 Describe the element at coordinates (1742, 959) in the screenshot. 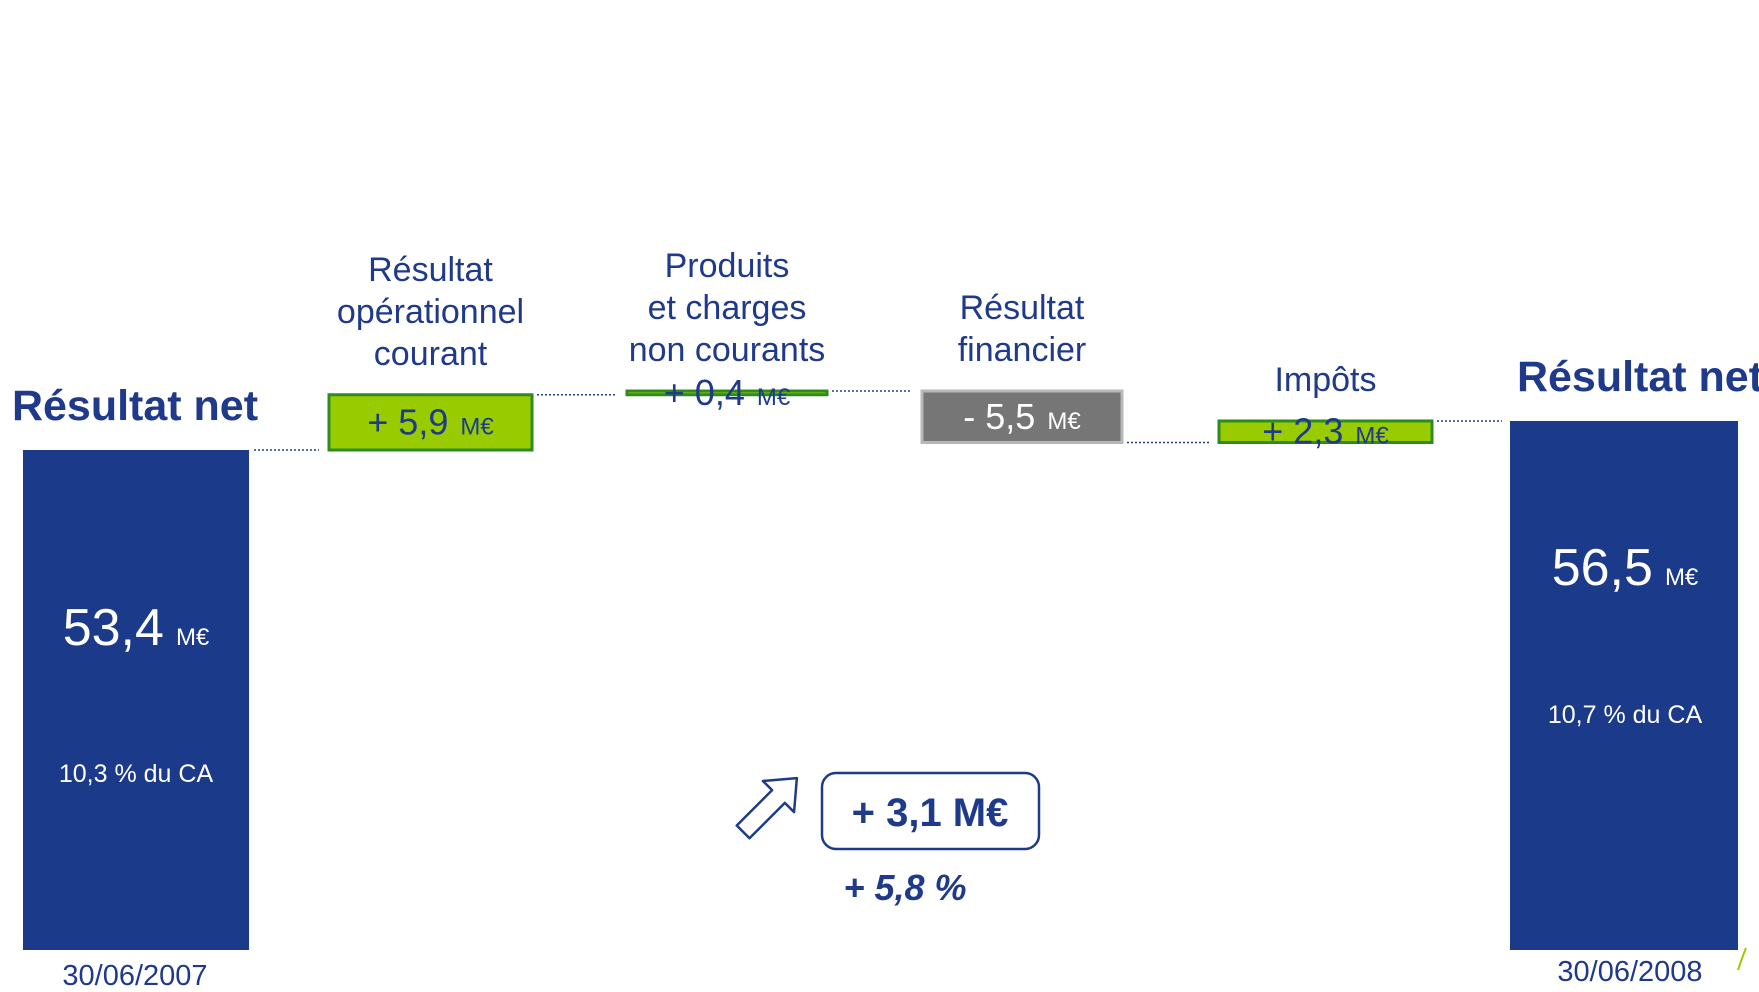

I see `decorative-green-stroke` at that location.